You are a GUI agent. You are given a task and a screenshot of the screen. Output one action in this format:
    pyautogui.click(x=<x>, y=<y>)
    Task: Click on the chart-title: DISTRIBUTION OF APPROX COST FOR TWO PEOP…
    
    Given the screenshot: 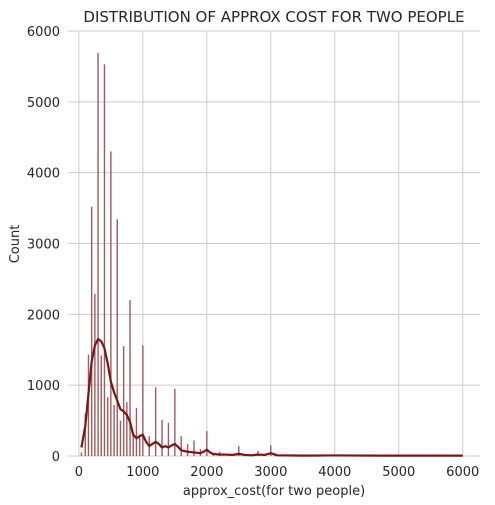 What is the action you would take?
    pyautogui.click(x=273, y=17)
    